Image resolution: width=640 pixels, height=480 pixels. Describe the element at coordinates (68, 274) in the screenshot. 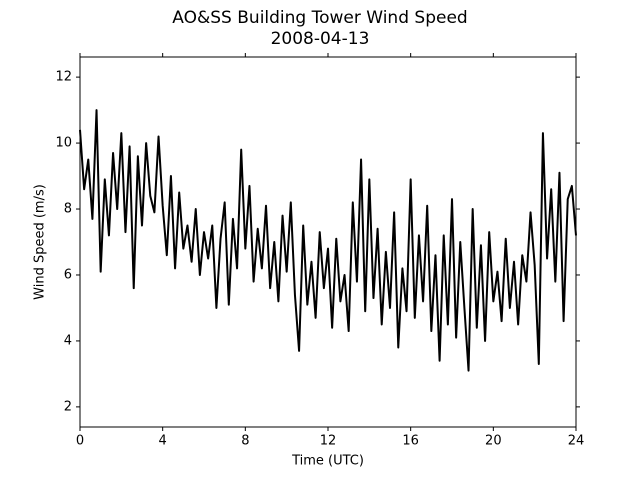

I see `y-tick-label: 6` at that location.